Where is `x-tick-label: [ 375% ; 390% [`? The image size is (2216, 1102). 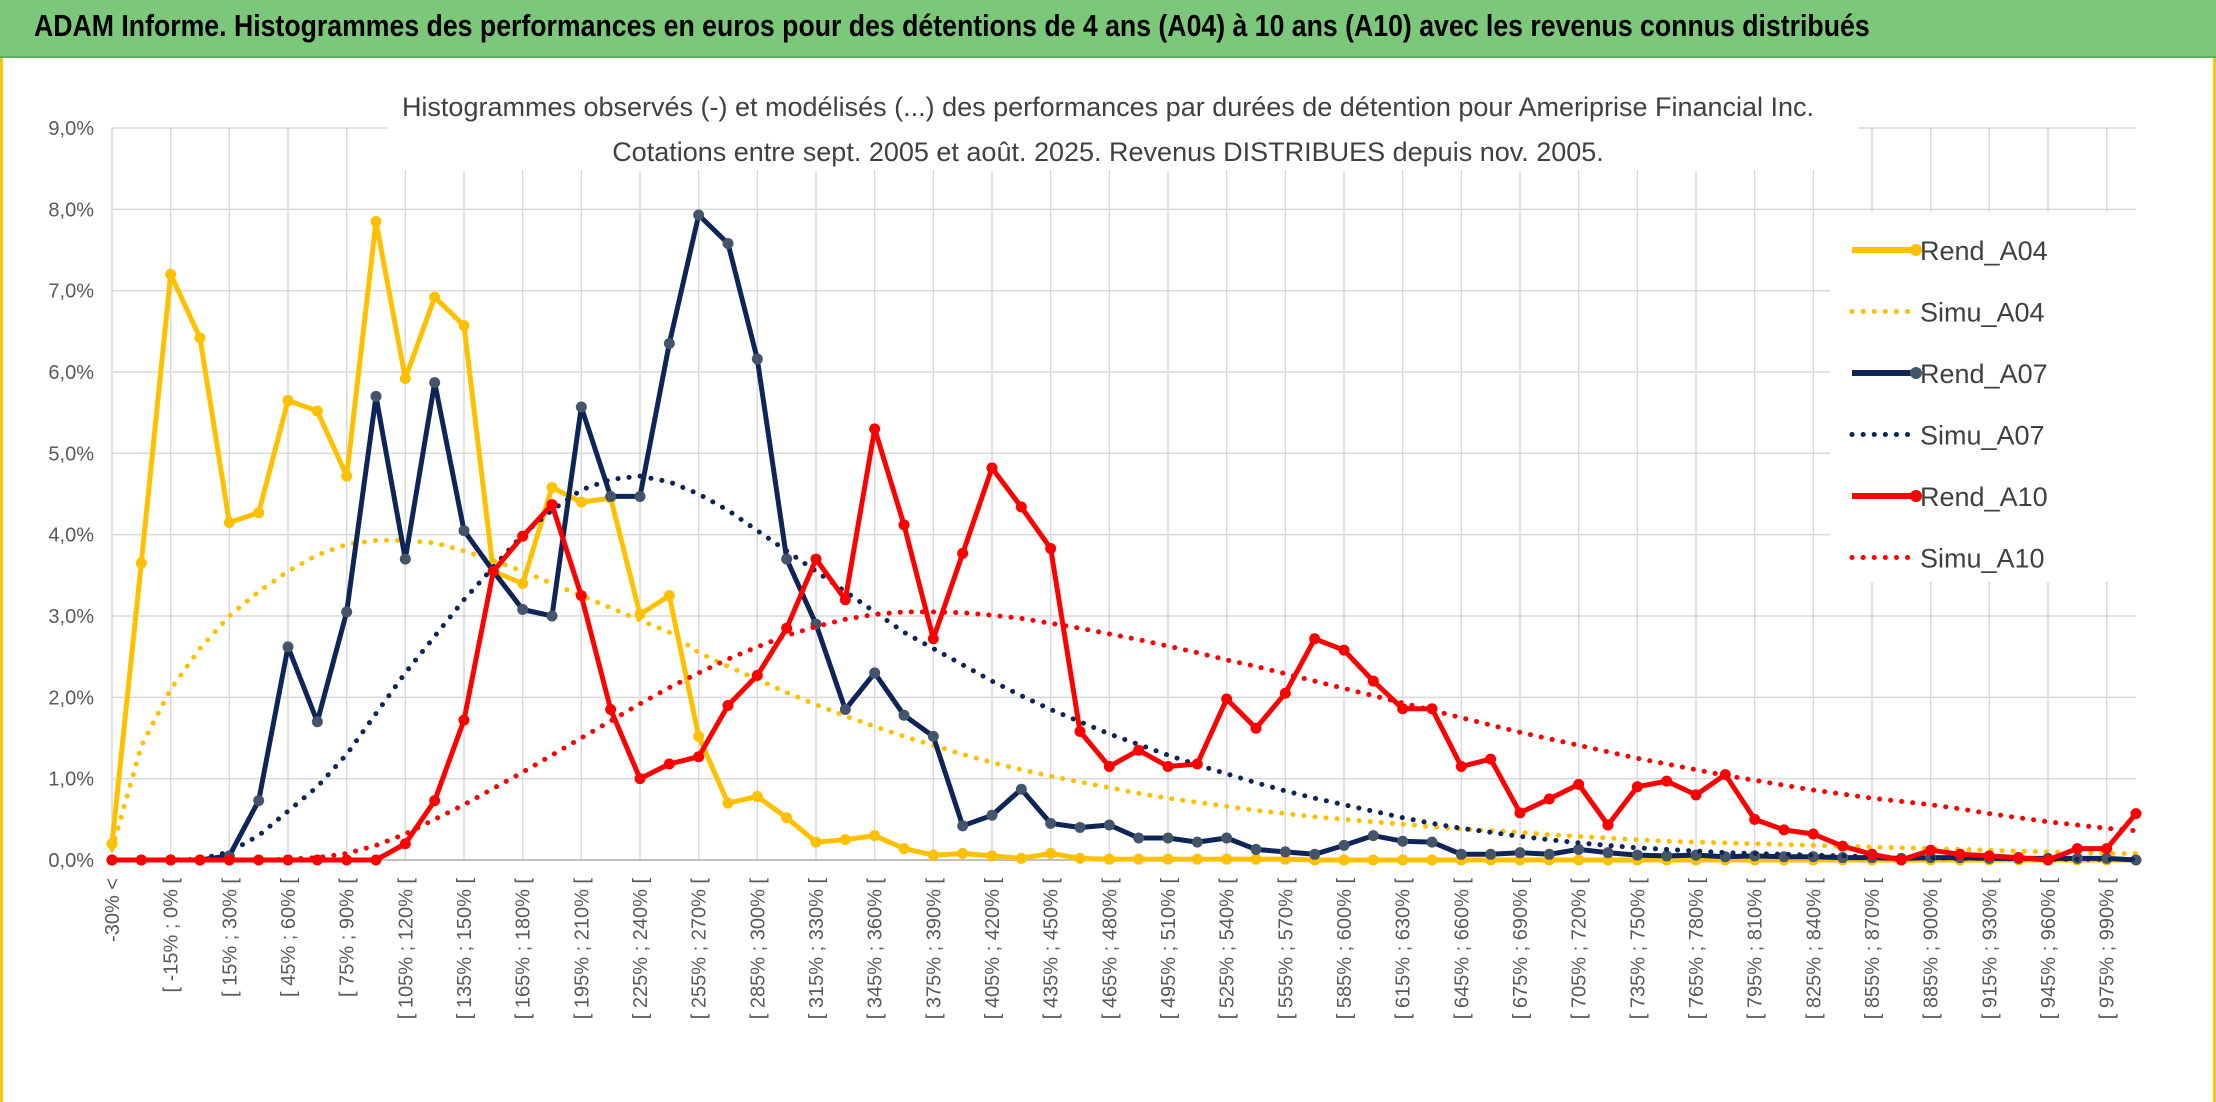
x-tick-label: [ 375% ; 390% [ is located at coordinates (934, 949).